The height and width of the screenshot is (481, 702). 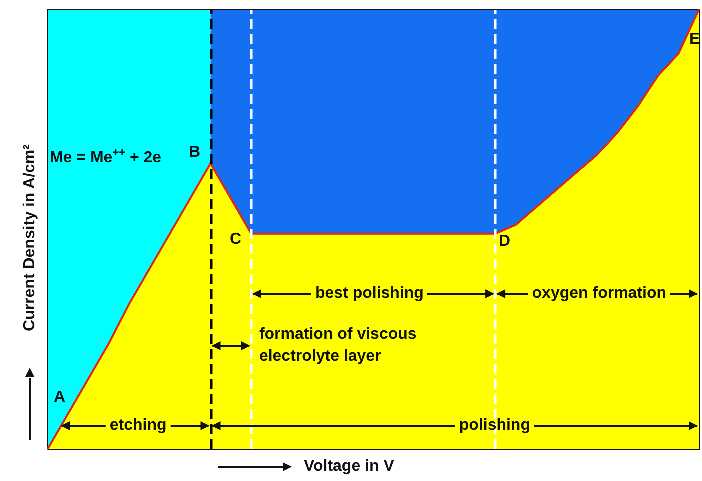 I want to click on annotation: polishing, so click(x=494, y=426).